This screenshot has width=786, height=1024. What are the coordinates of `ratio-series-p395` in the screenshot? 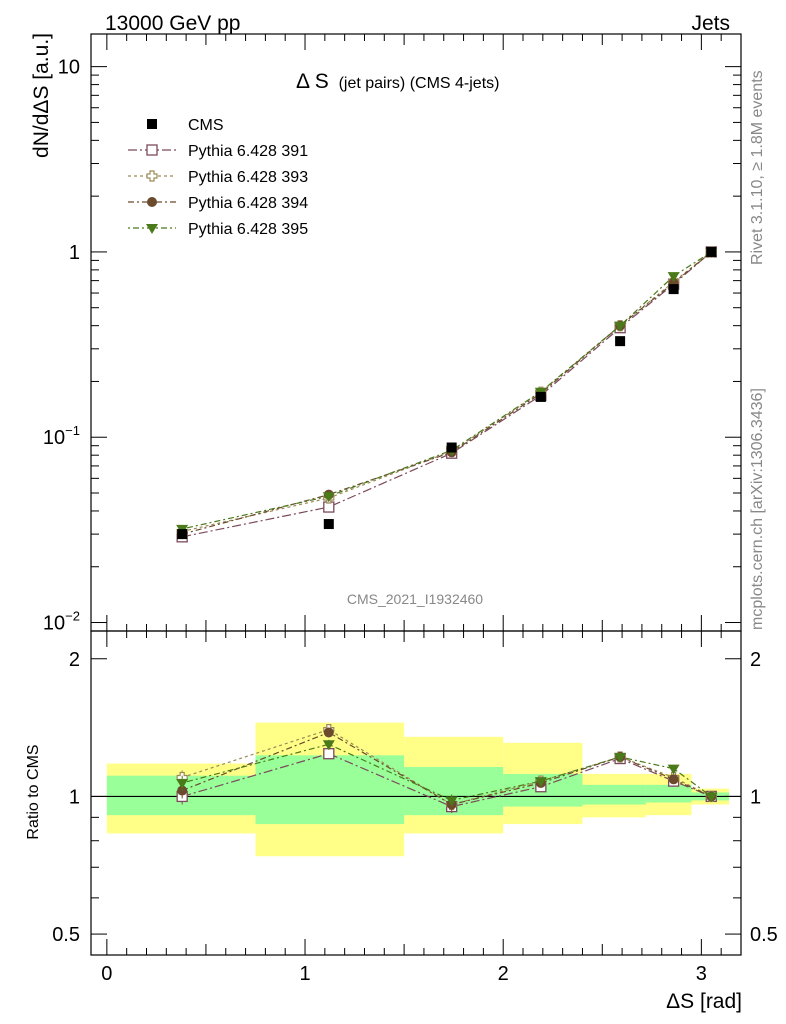 It's located at (447, 773).